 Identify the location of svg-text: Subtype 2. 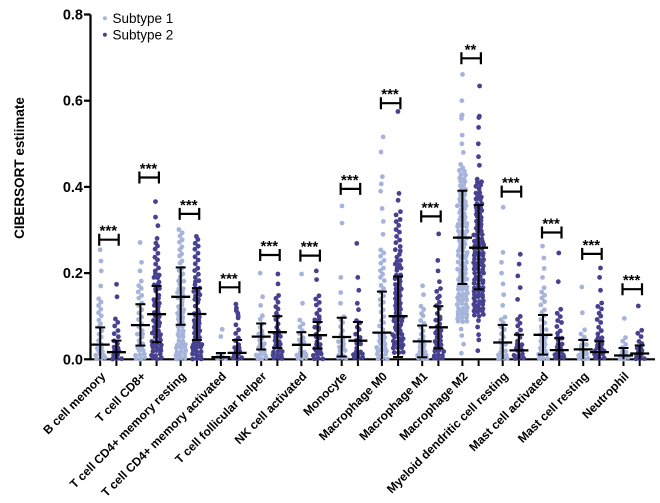
(143, 34).